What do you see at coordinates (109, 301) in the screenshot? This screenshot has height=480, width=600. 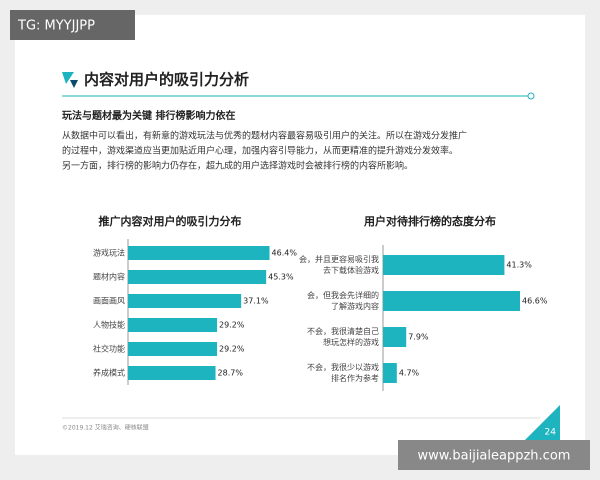 I see `category-label: 画面画风` at bounding box center [109, 301].